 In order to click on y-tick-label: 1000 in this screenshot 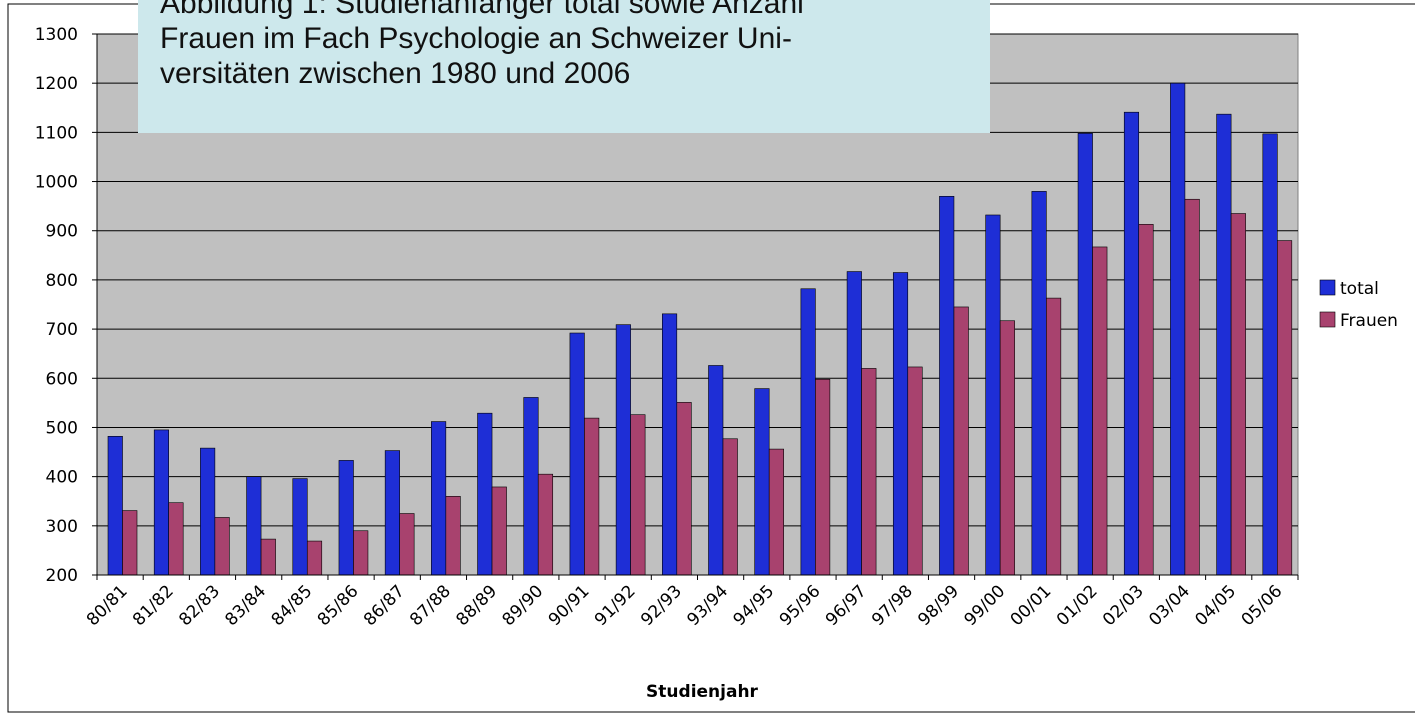, I will do `click(56, 183)`.